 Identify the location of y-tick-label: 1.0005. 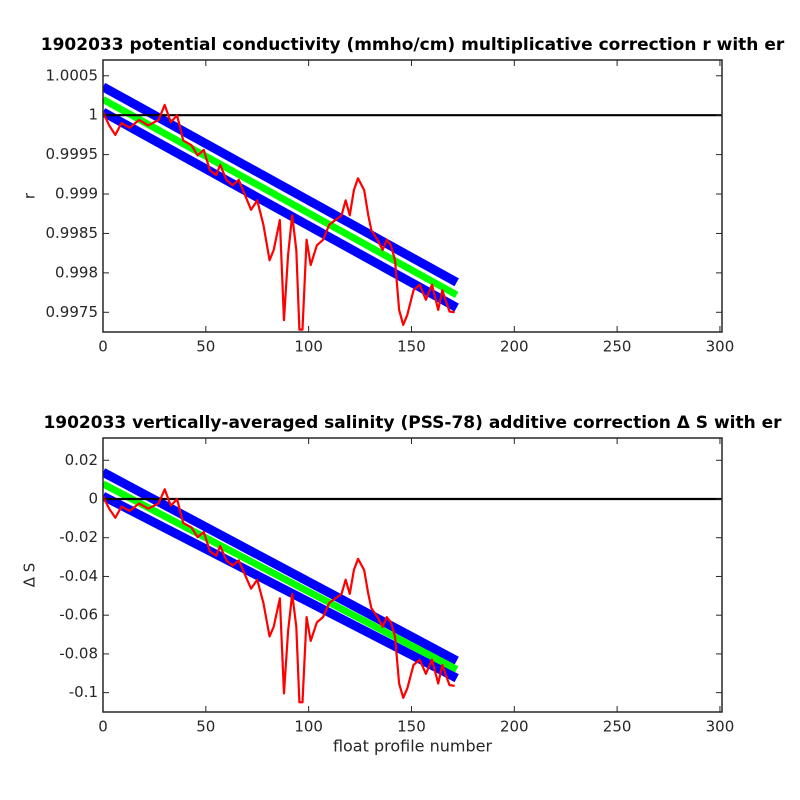
(72, 75).